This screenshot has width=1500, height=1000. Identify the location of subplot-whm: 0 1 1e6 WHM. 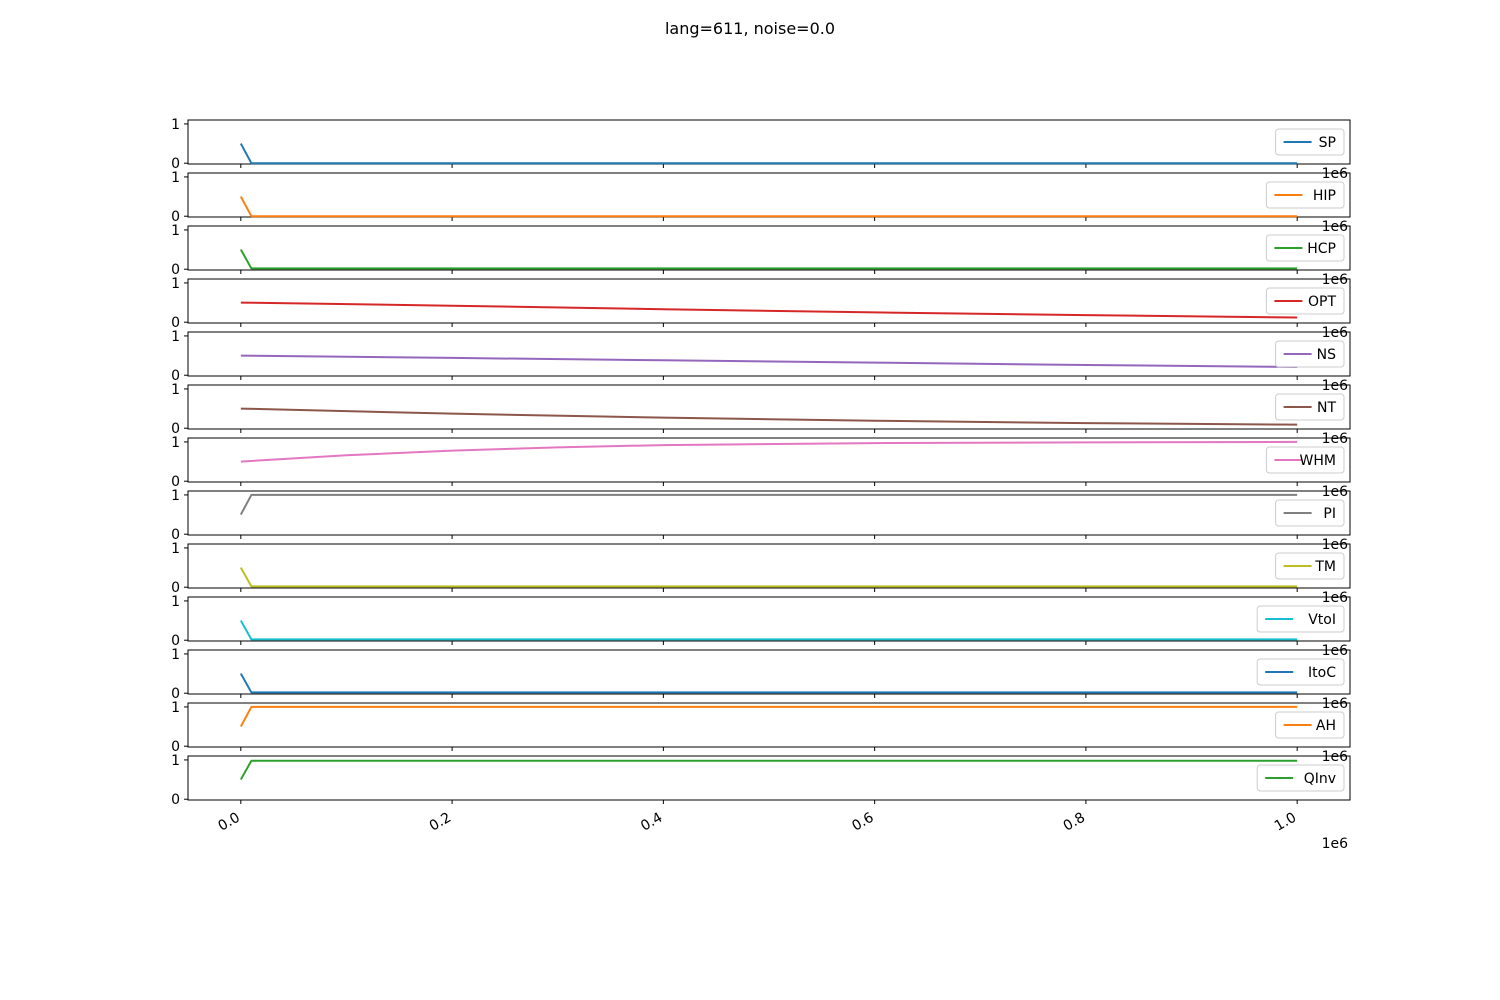
(761, 467).